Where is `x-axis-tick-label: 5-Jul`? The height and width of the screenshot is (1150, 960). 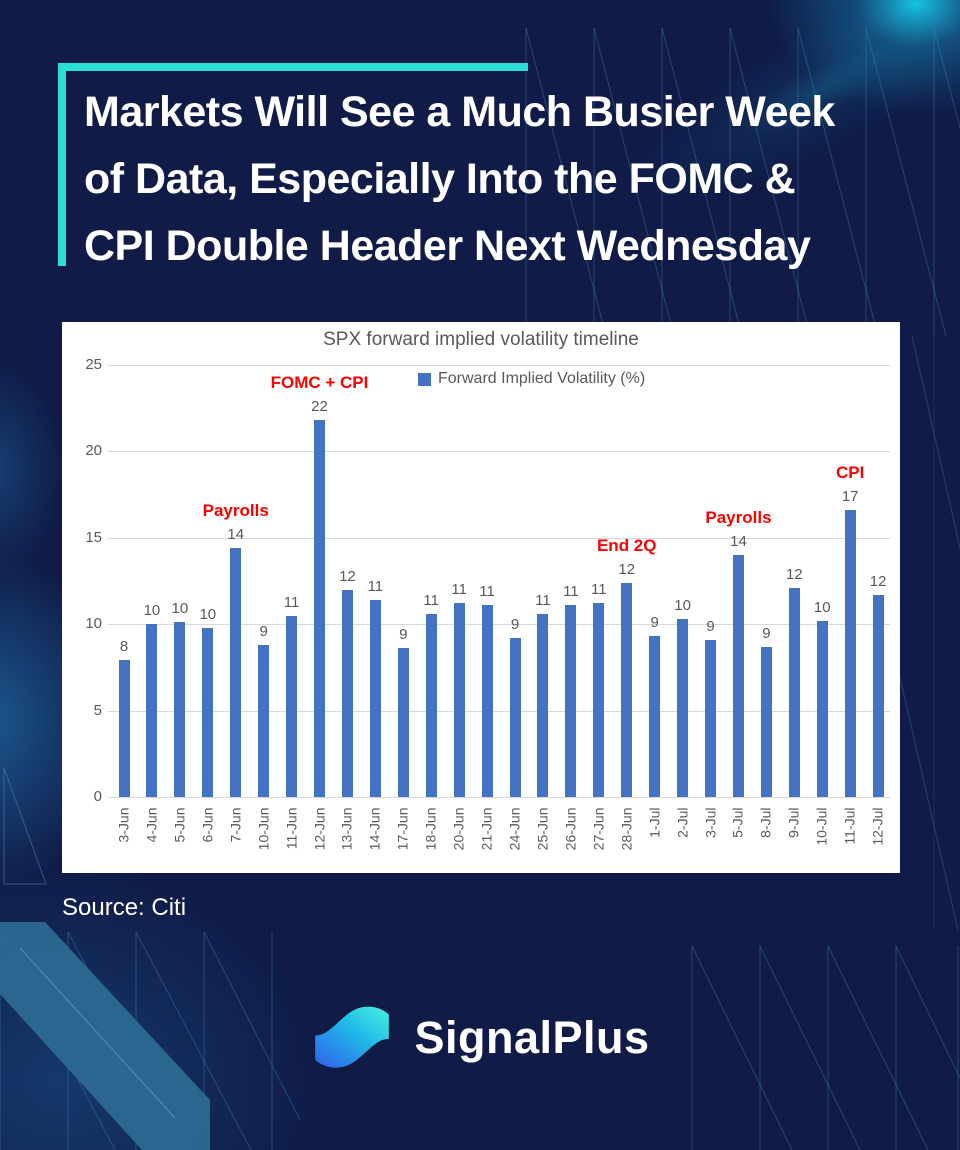
x-axis-tick-label: 5-Jul is located at coordinates (737, 822).